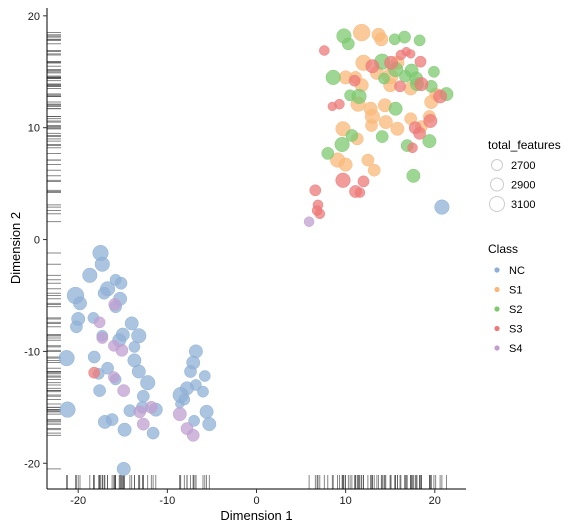 The height and width of the screenshot is (529, 581). I want to click on color-legend-label-s3: S3, so click(515, 330).